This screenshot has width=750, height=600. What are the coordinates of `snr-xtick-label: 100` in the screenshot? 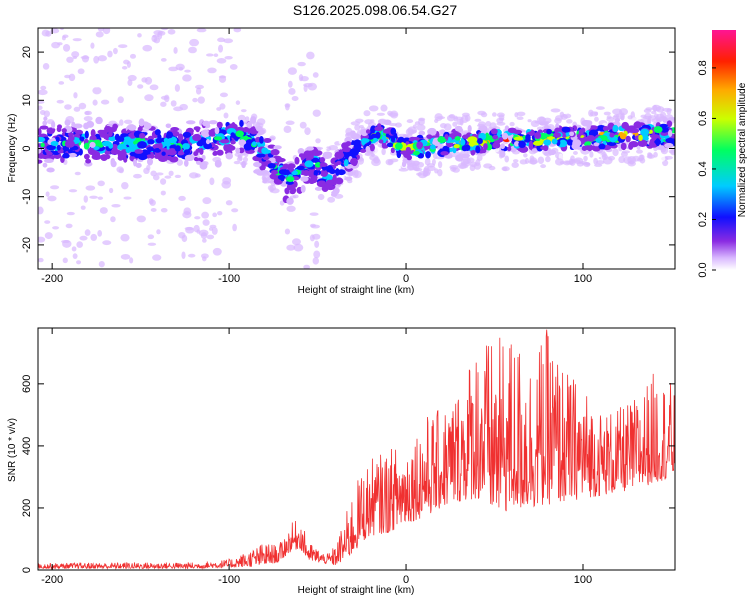 It's located at (583, 580).